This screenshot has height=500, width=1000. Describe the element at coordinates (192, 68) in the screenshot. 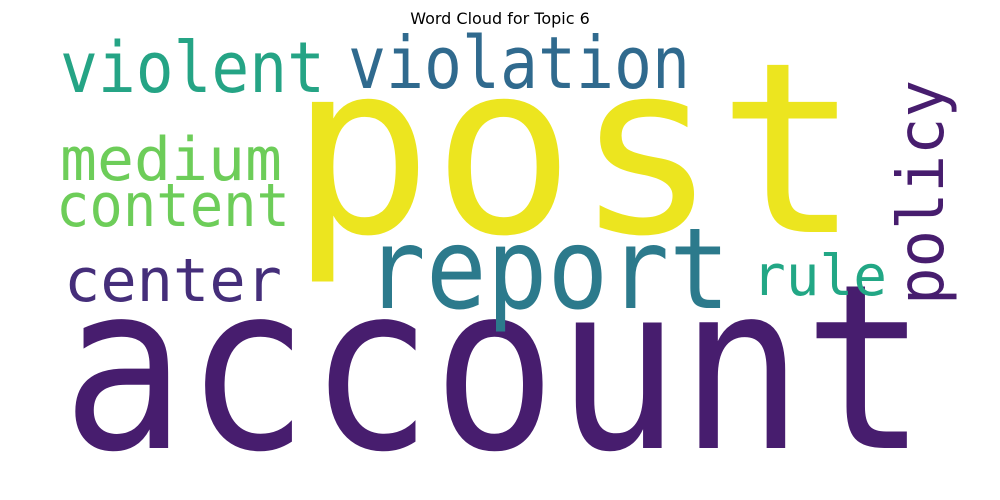

I see `word-violent: violent` at that location.